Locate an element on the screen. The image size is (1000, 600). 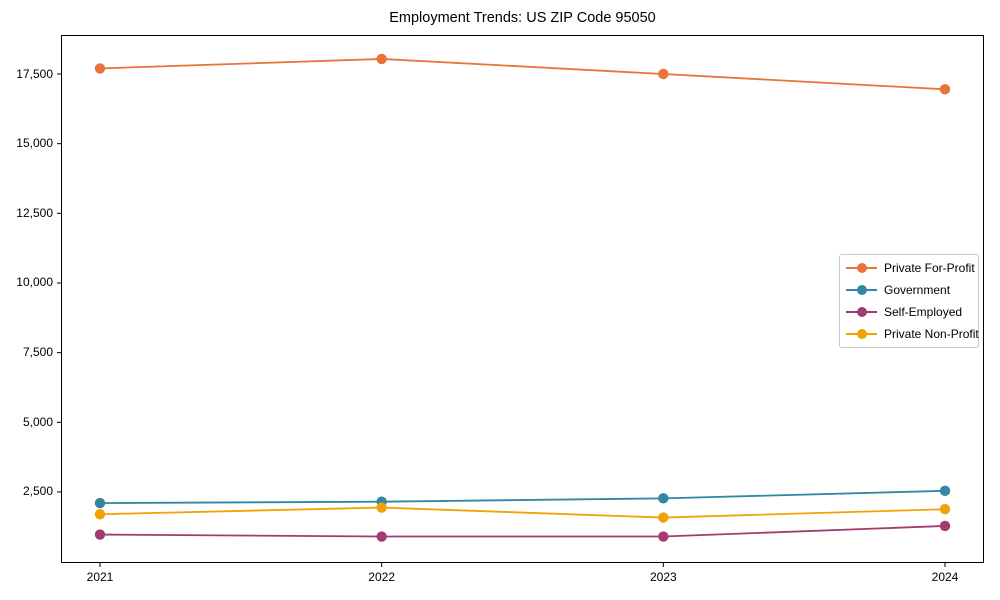
data-point-self-employed-2024 is located at coordinates (945, 526).